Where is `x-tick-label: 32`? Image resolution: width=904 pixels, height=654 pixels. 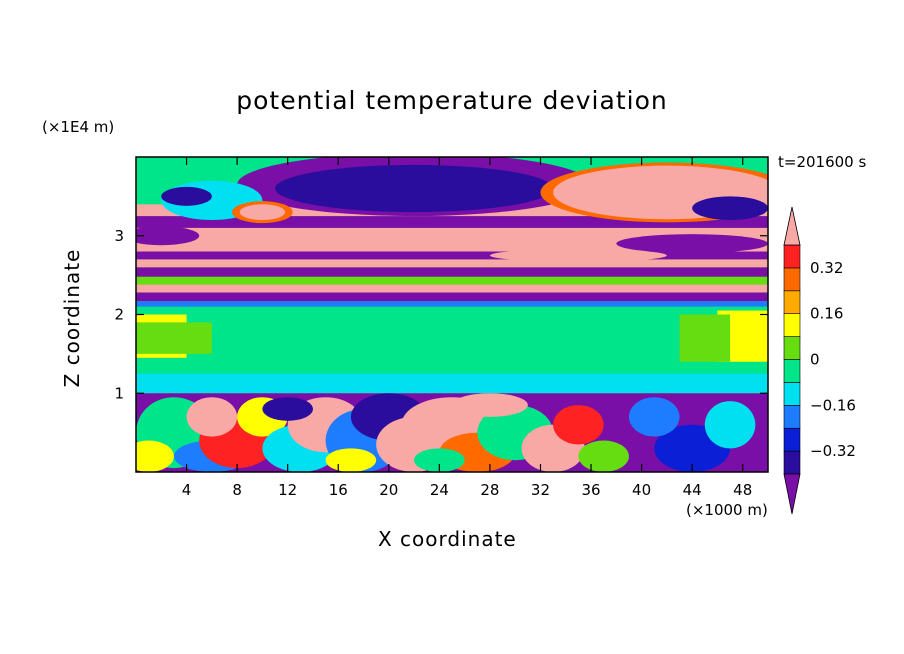
x-tick-label: 32 is located at coordinates (540, 490).